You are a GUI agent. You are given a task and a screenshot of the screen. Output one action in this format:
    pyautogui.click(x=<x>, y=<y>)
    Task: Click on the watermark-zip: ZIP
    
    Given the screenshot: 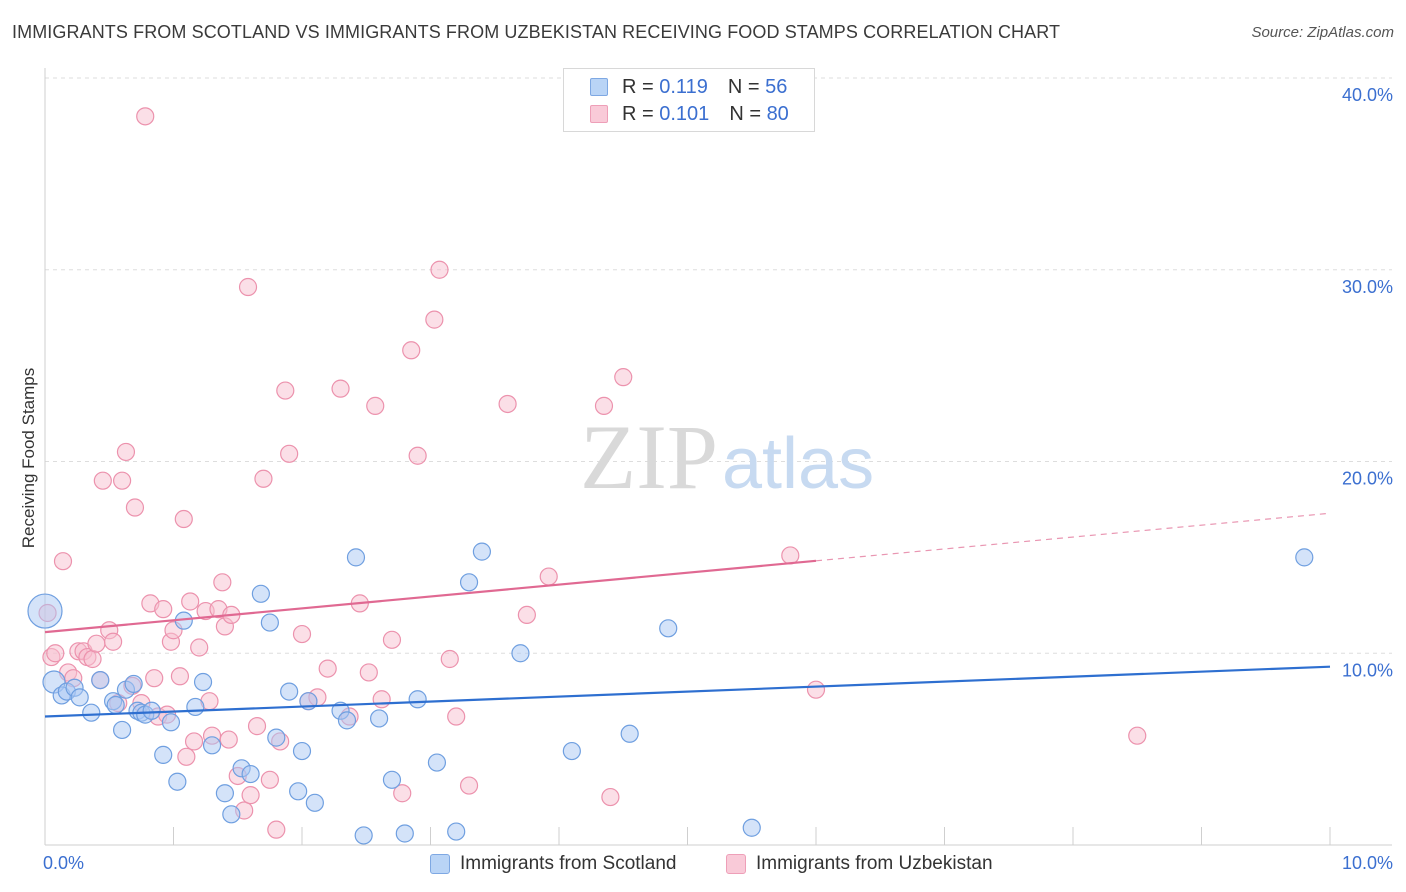 What is the action you would take?
    pyautogui.click(x=649, y=457)
    